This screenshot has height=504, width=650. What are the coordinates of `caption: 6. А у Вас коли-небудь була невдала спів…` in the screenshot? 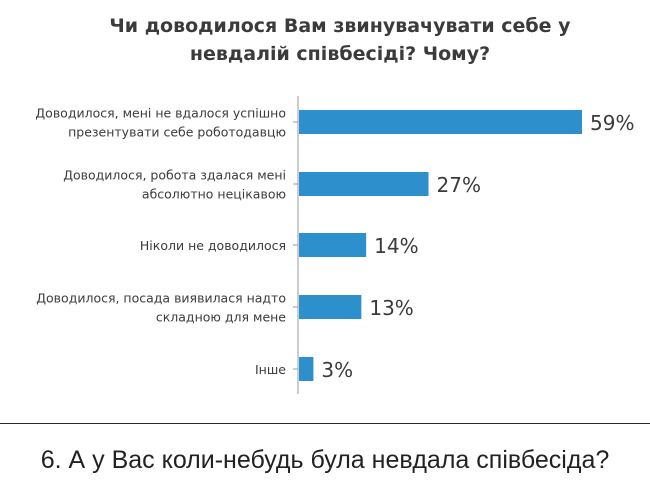 It's located at (325, 460).